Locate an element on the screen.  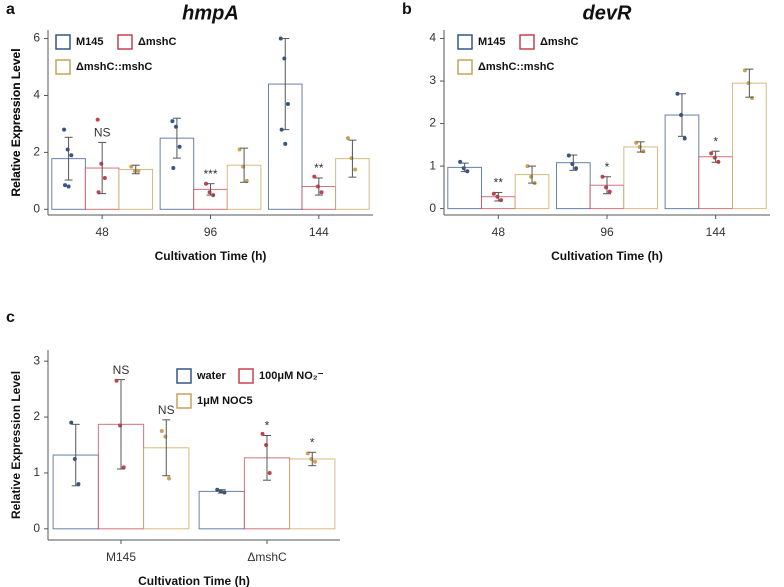
y-tick-label: 6 is located at coordinates (36, 38).